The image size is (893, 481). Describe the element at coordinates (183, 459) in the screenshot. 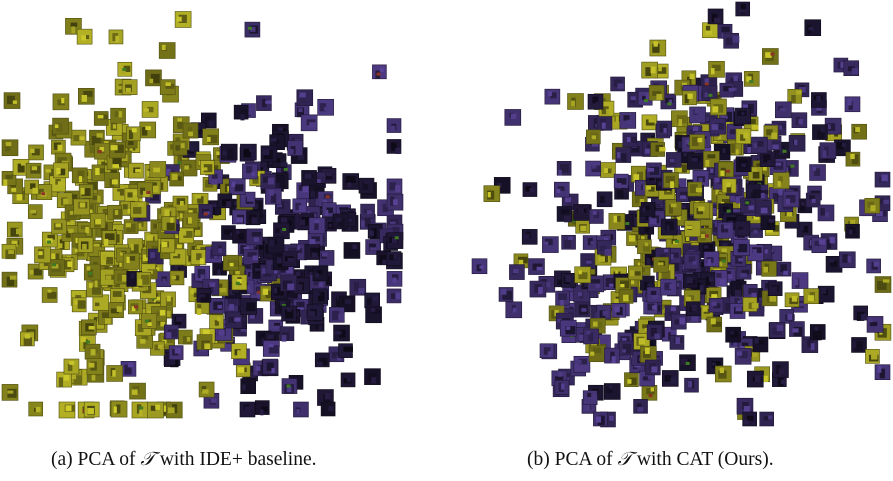

I see `caption-a: (a) PCA of 𝒯 with IDE+ baseline.` at that location.